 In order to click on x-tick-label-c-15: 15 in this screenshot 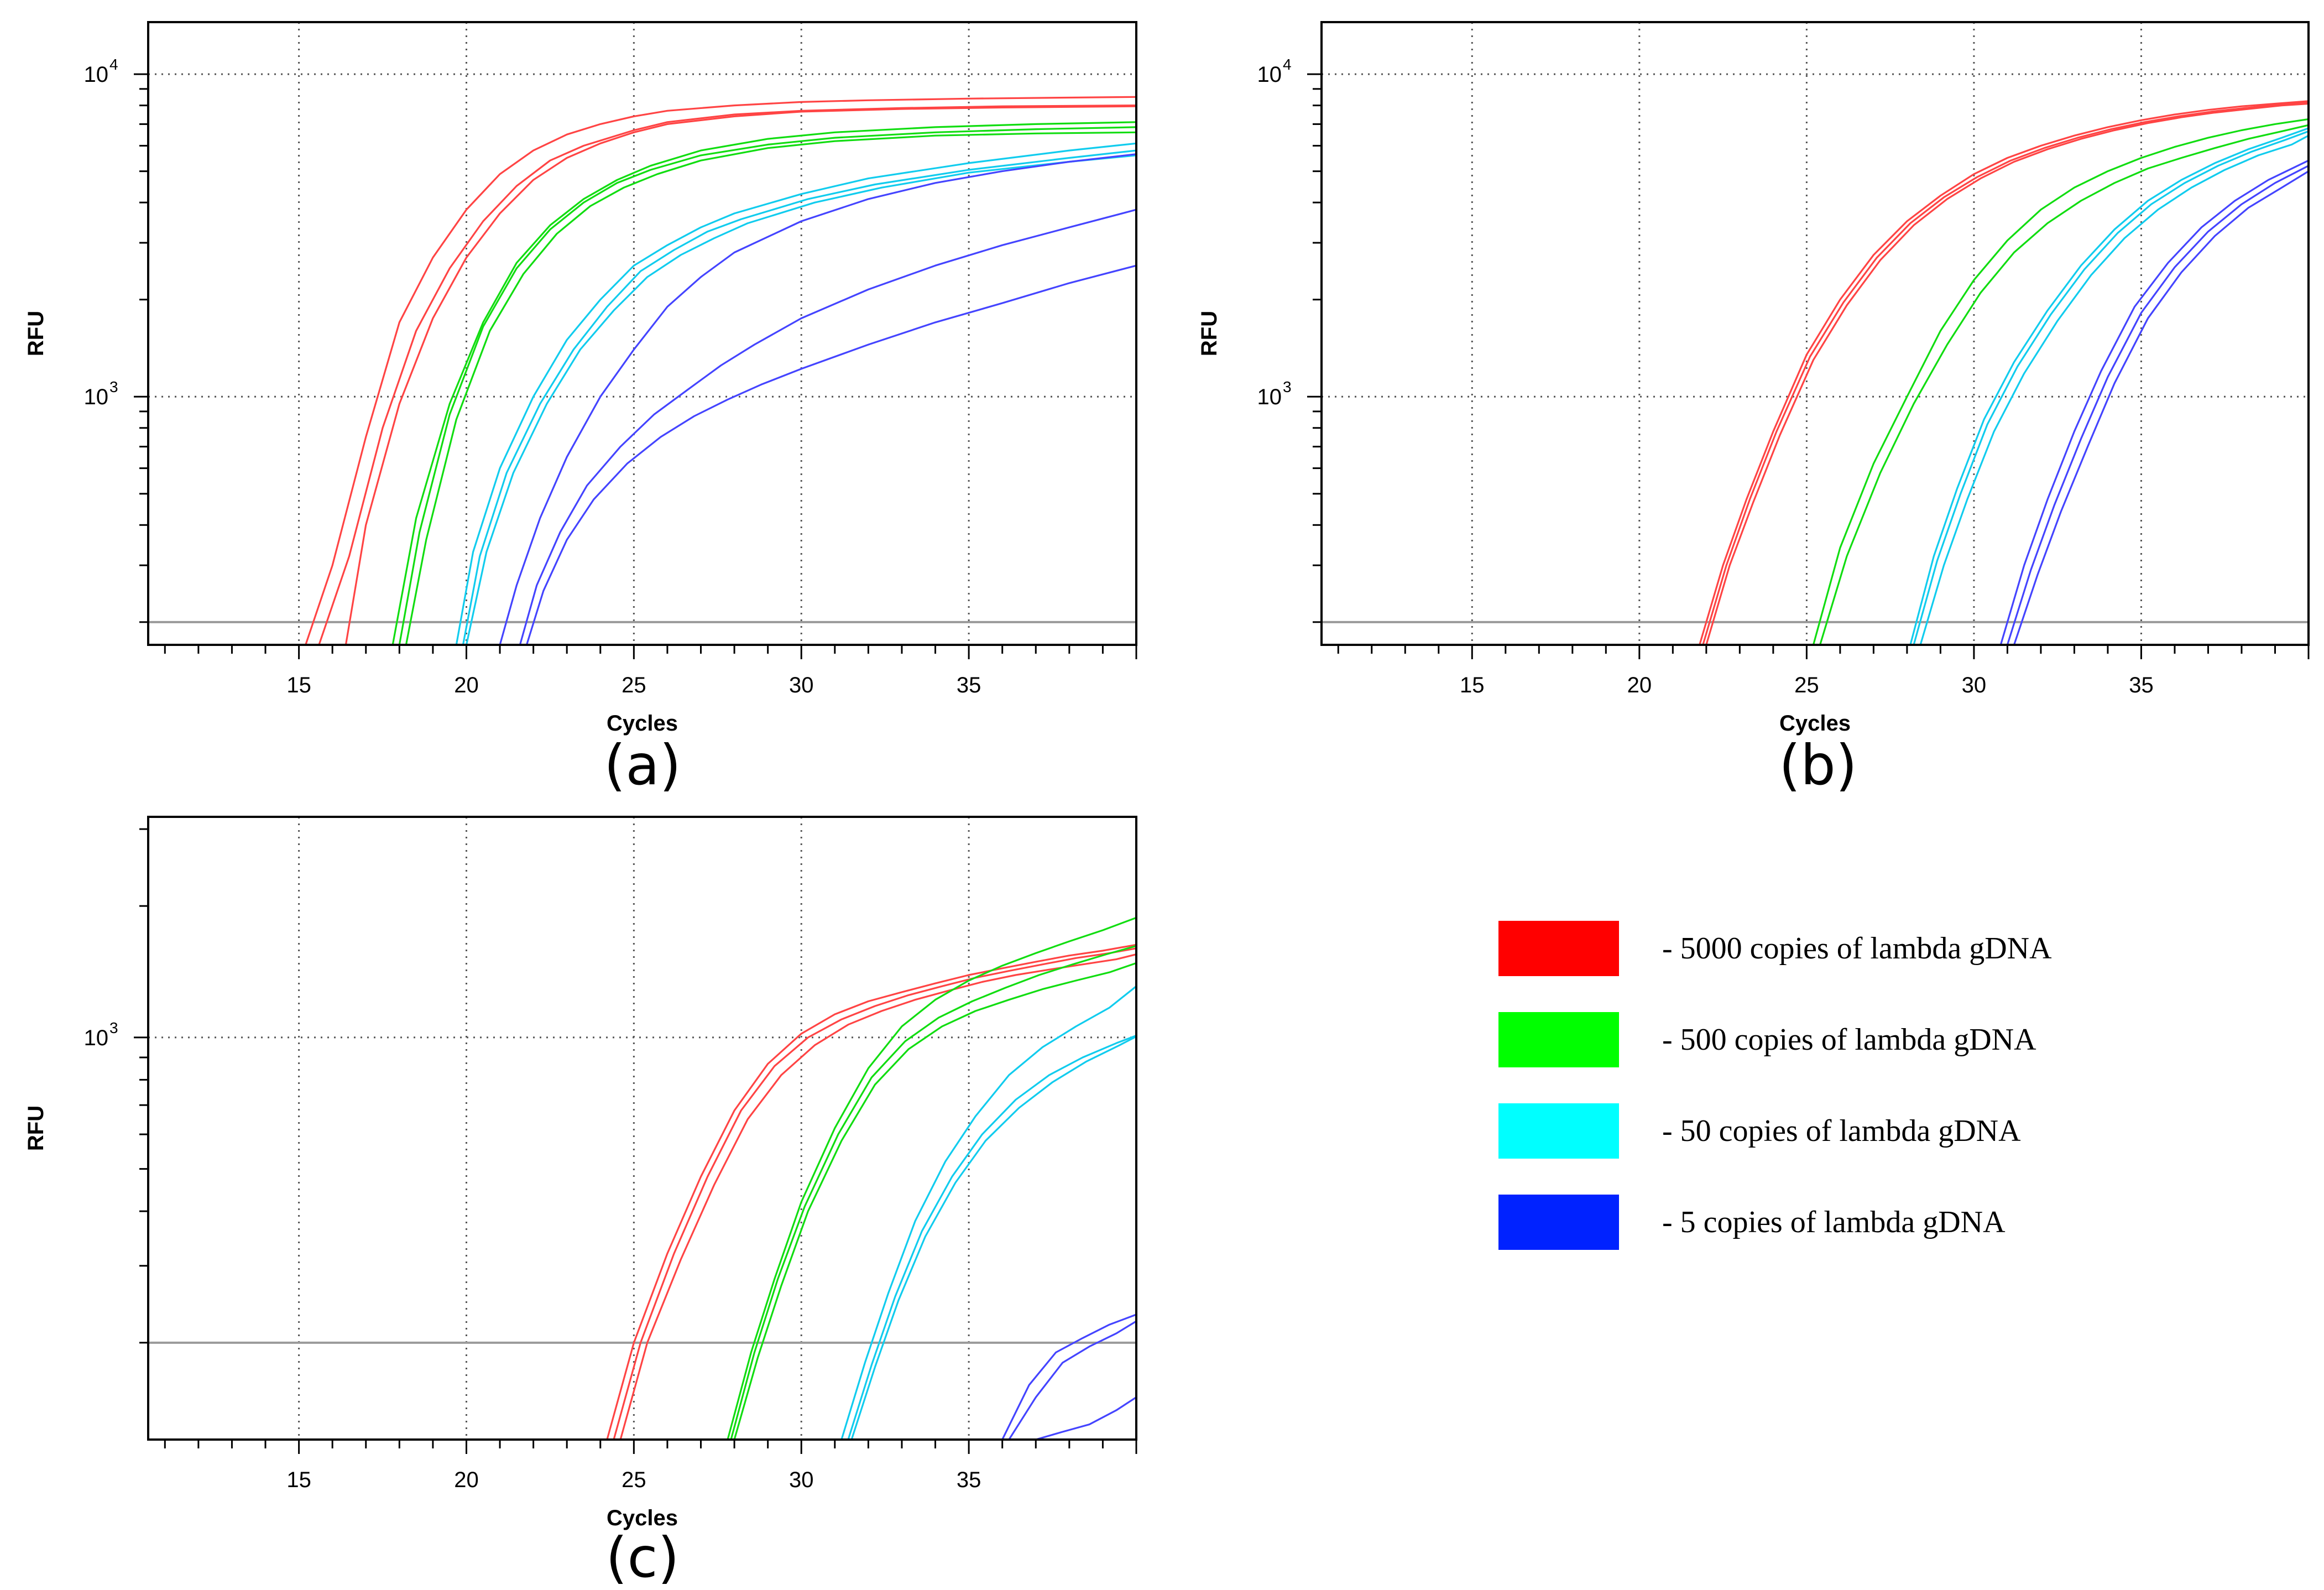, I will do `click(298, 1480)`.